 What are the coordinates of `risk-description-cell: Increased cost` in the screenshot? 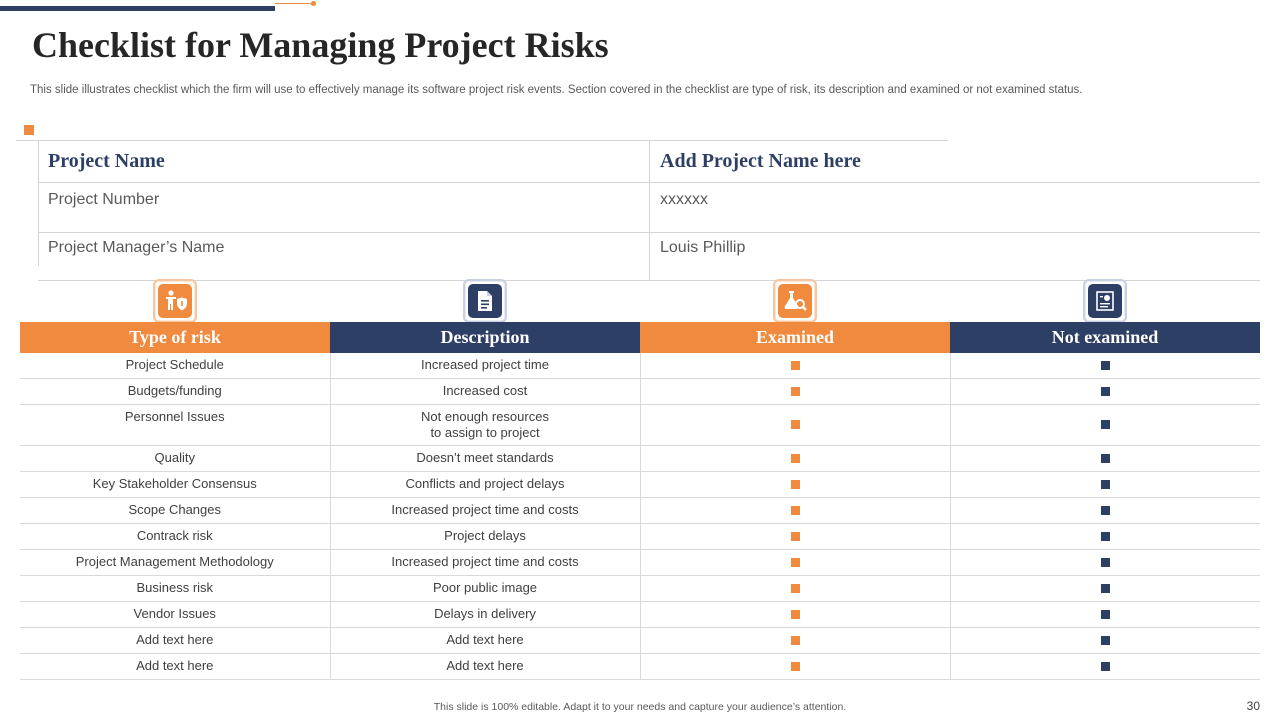 It's located at (485, 391).